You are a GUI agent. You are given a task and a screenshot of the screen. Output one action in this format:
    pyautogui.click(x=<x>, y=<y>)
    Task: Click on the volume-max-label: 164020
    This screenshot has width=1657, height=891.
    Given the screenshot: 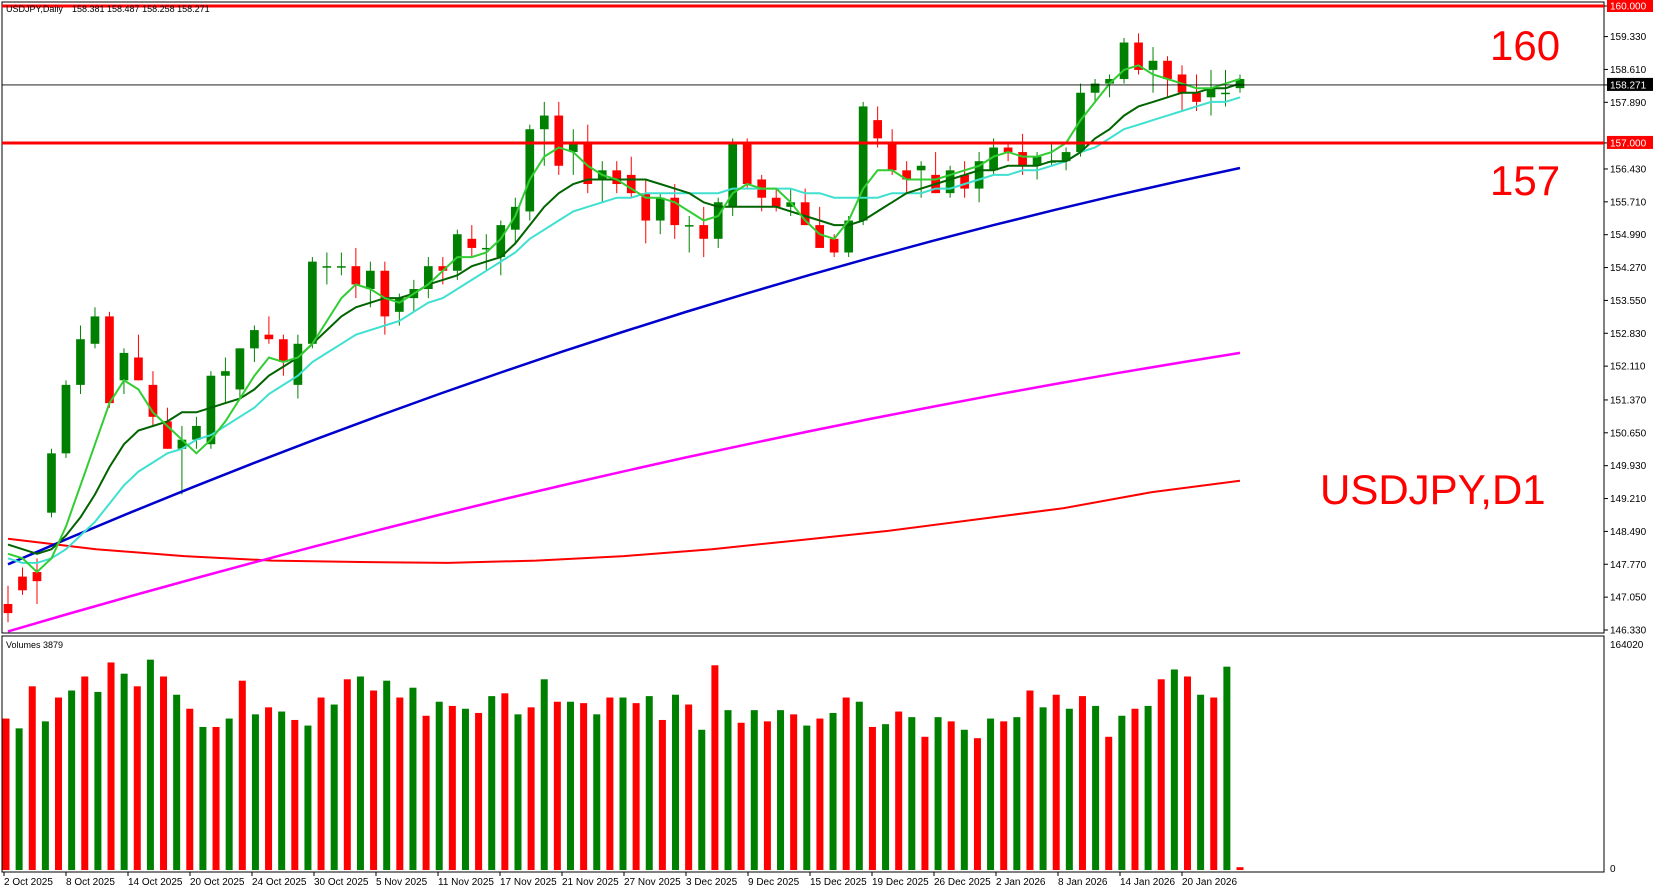 What is the action you would take?
    pyautogui.click(x=1627, y=645)
    